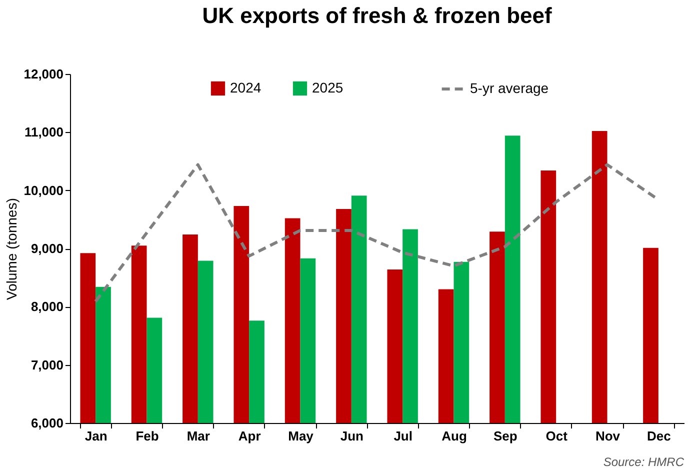 This screenshot has width=689, height=473. Describe the element at coordinates (328, 87) in the screenshot. I see `legend-label: 2025` at that location.